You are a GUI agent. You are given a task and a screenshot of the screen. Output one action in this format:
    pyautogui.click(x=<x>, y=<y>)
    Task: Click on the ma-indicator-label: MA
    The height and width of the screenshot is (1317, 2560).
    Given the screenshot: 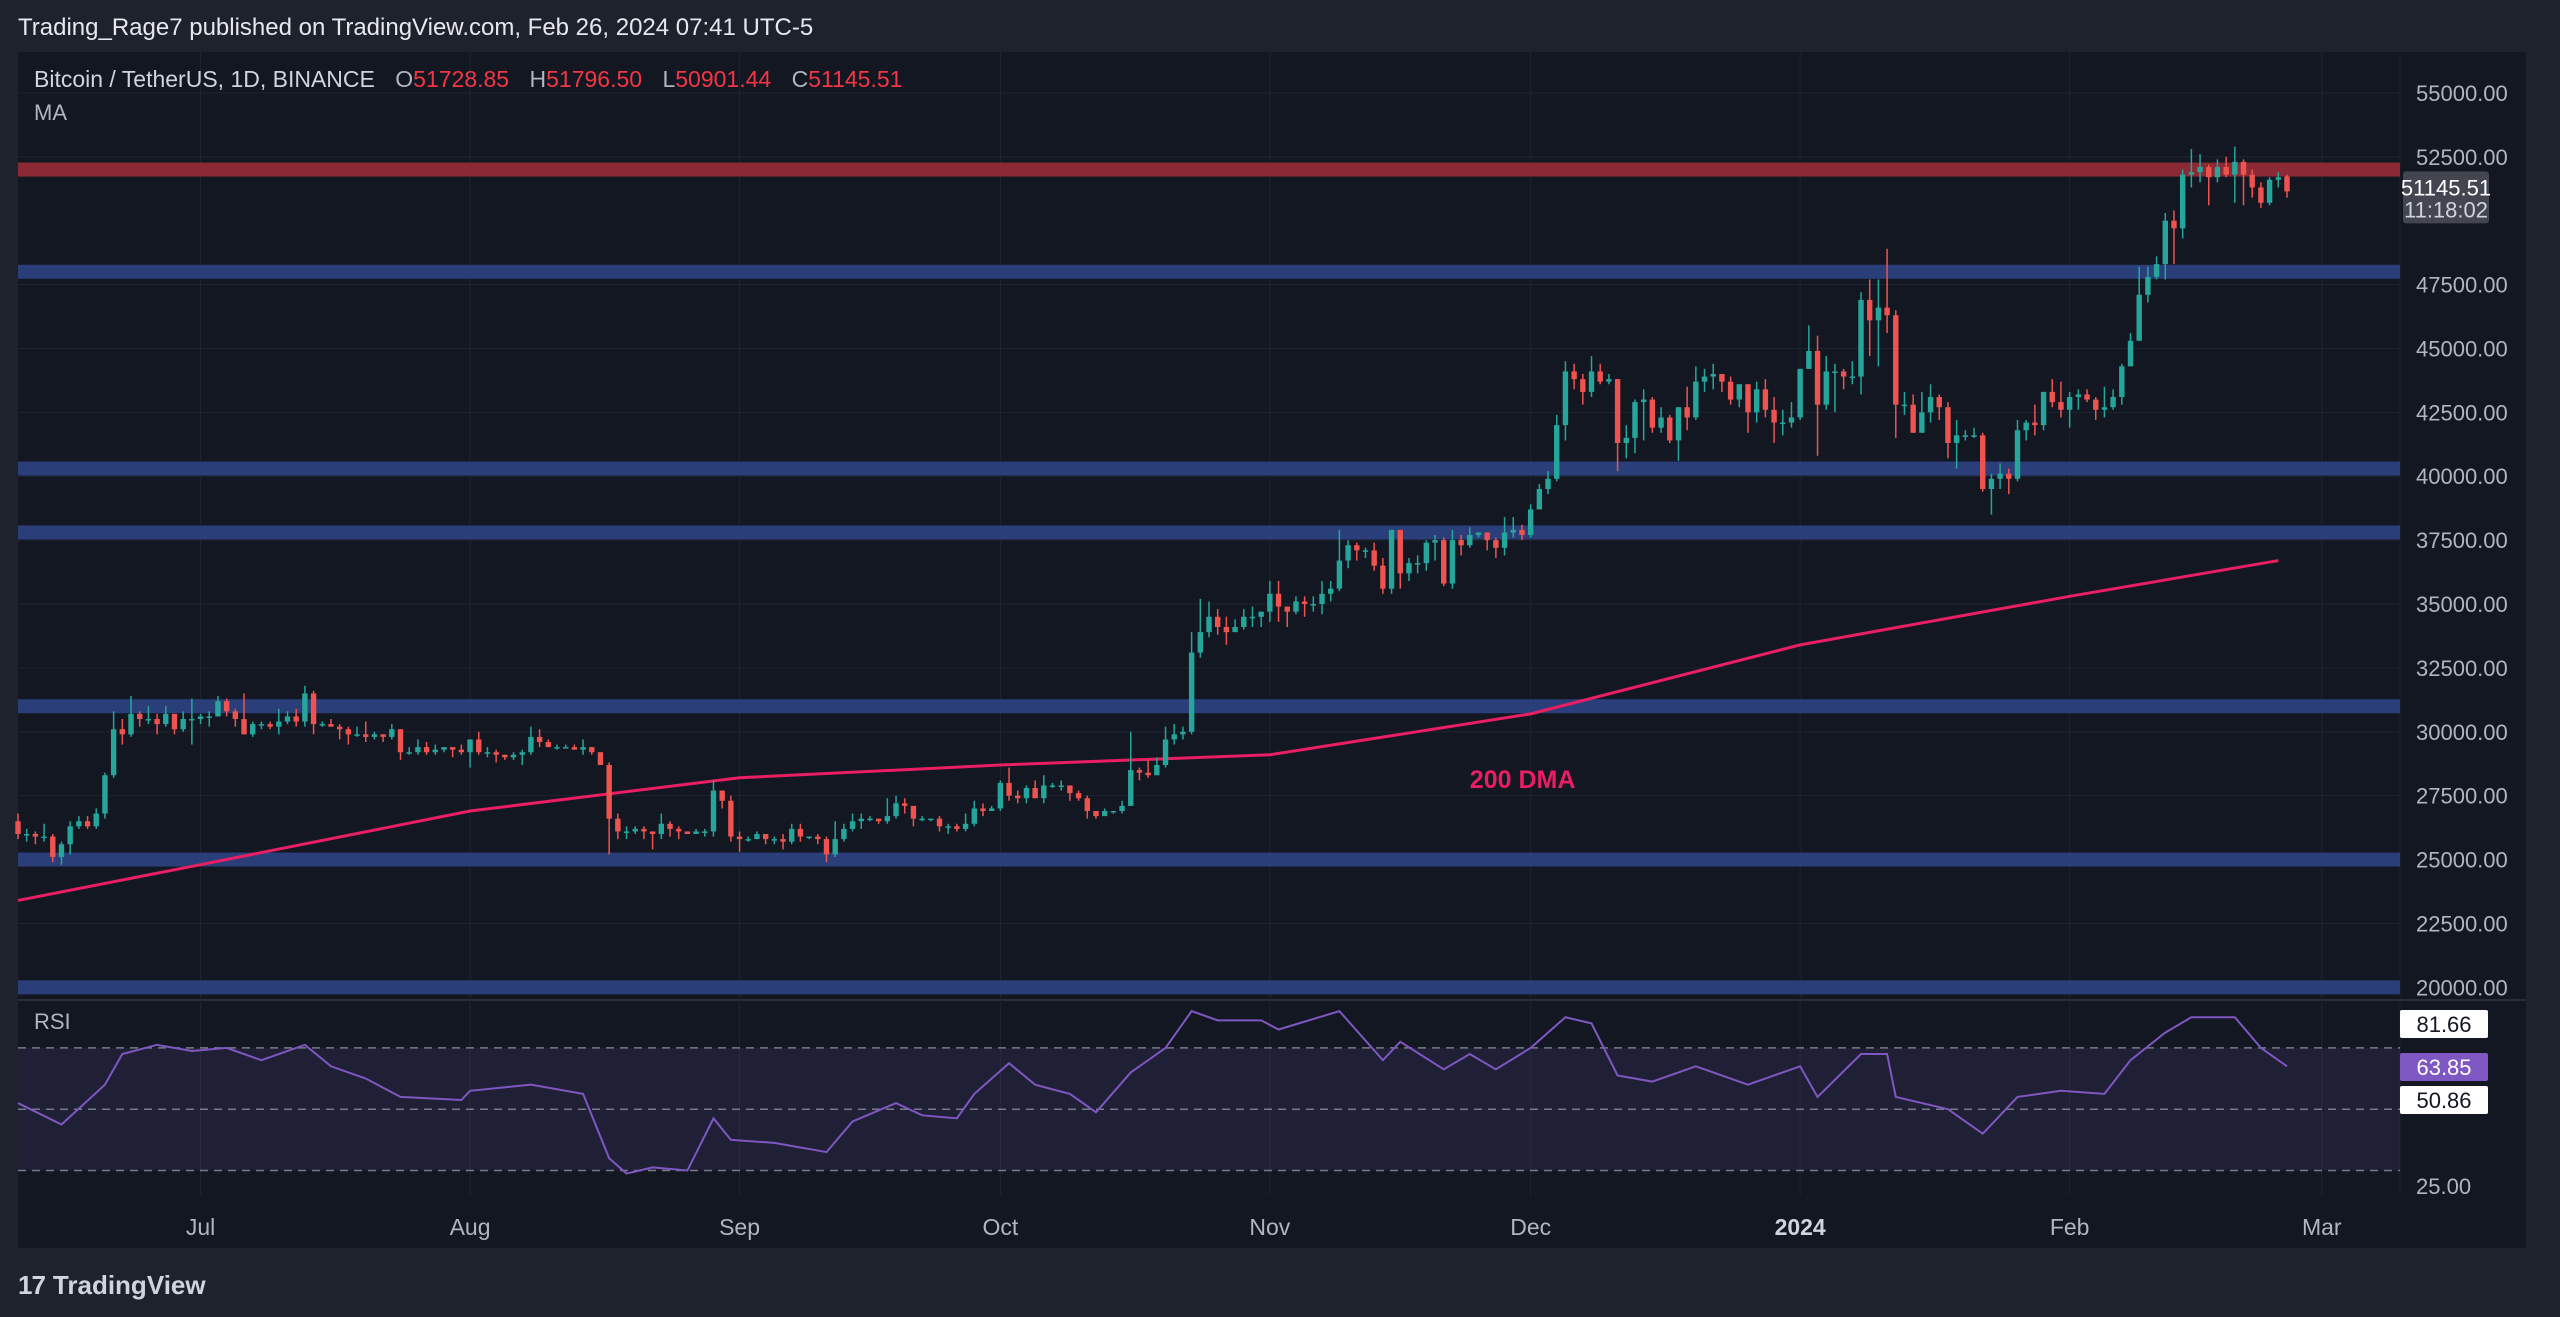 What is the action you would take?
    pyautogui.click(x=50, y=112)
    